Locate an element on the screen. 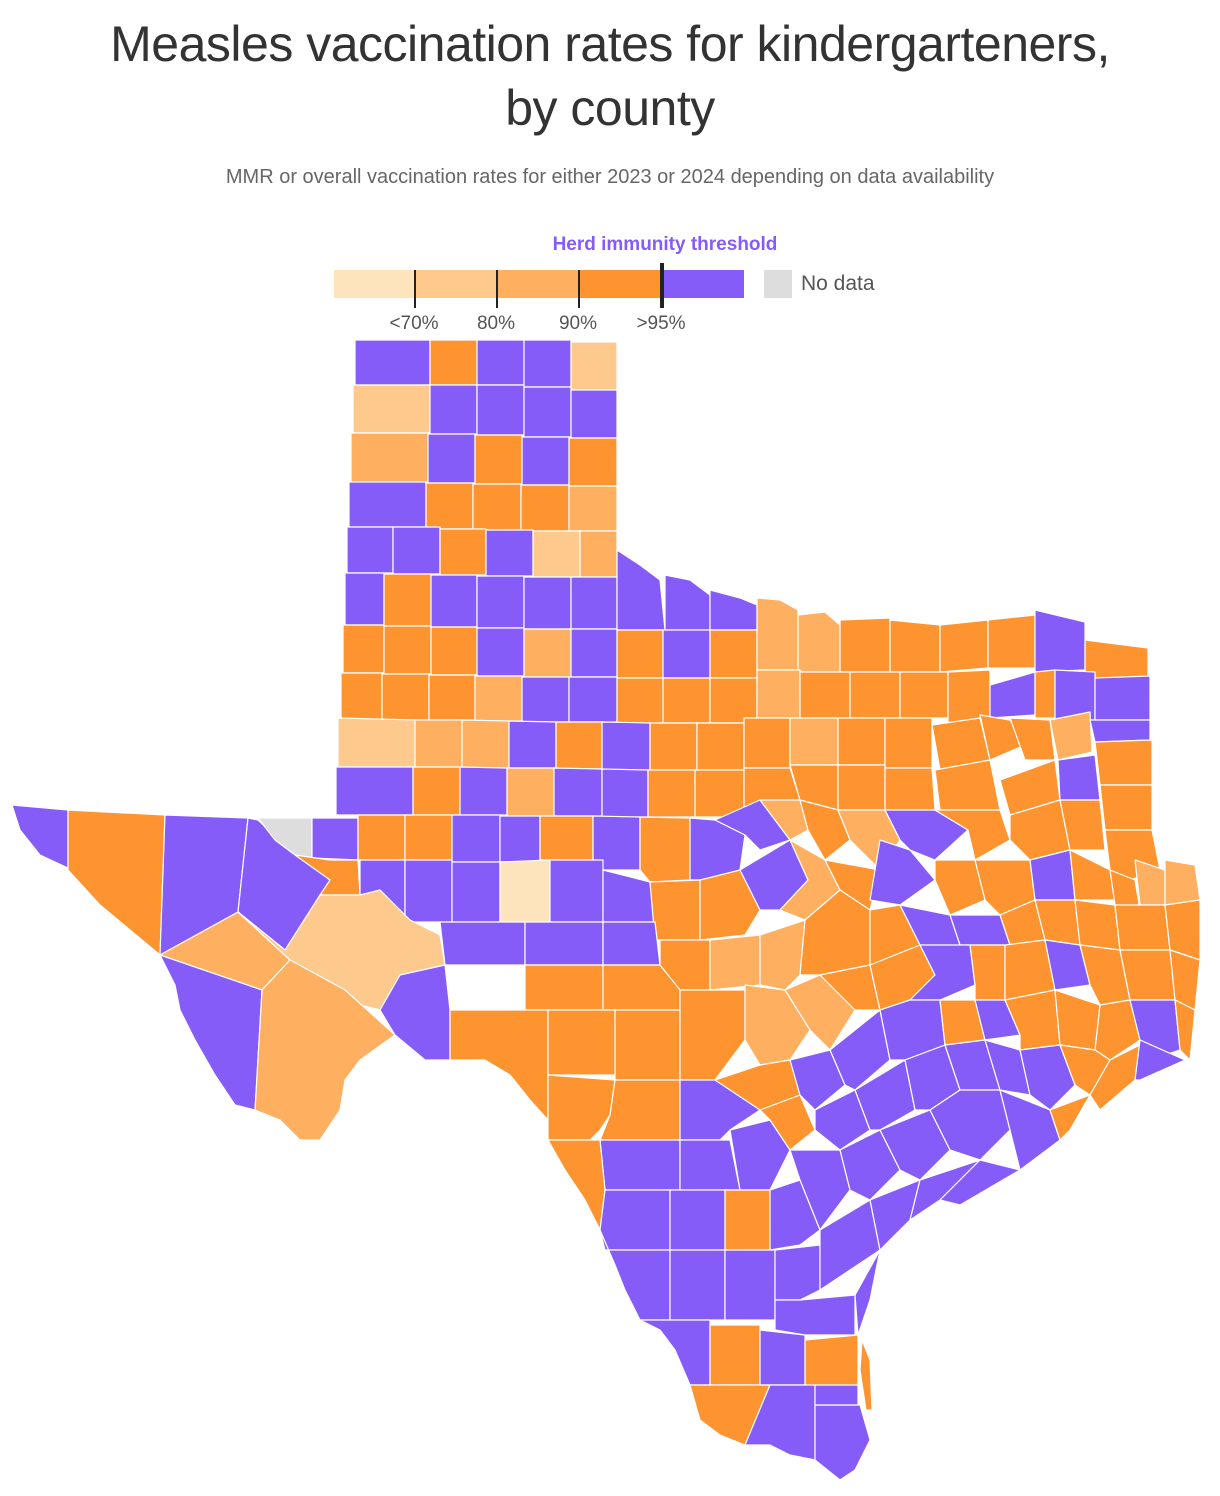  legend-tick-label-90: 90% is located at coordinates (578, 323).